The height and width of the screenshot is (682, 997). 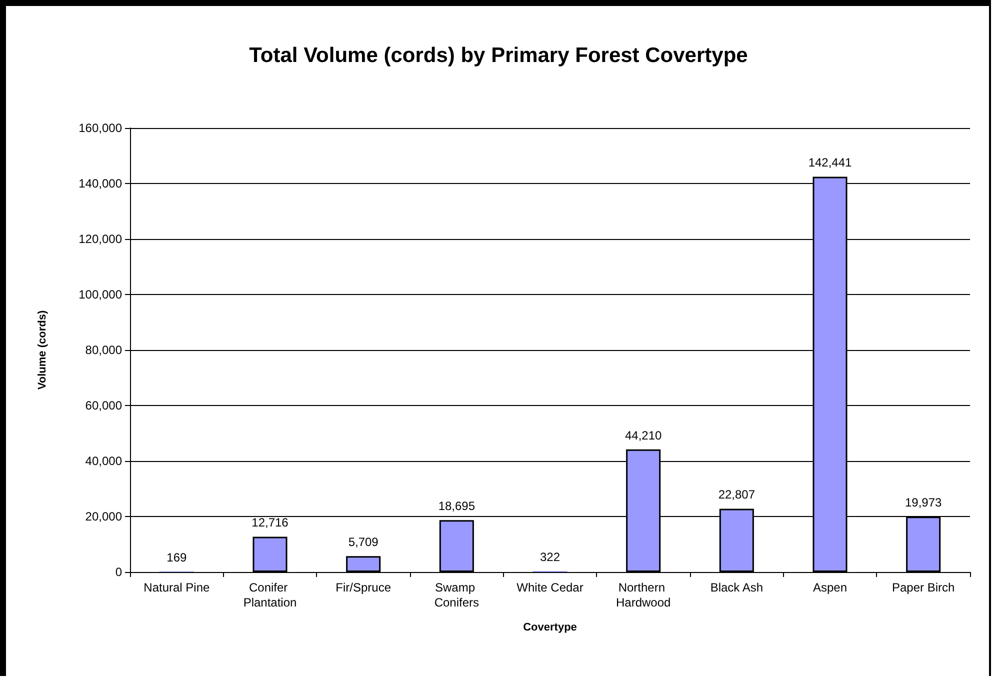 What do you see at coordinates (270, 523) in the screenshot?
I see `data-label: 12,716` at bounding box center [270, 523].